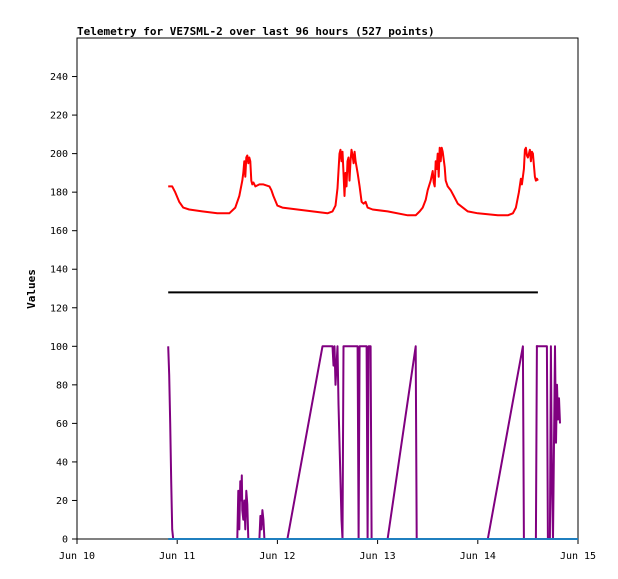 The image size is (618, 579). Describe the element at coordinates (62, 462) in the screenshot. I see `y-tick-label: 40` at that location.